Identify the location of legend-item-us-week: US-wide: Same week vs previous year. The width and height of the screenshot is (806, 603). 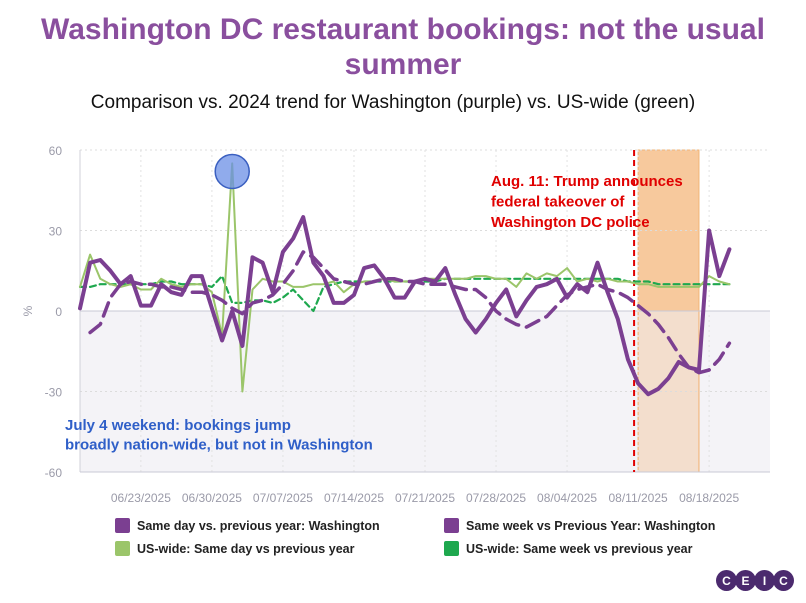
(568, 548).